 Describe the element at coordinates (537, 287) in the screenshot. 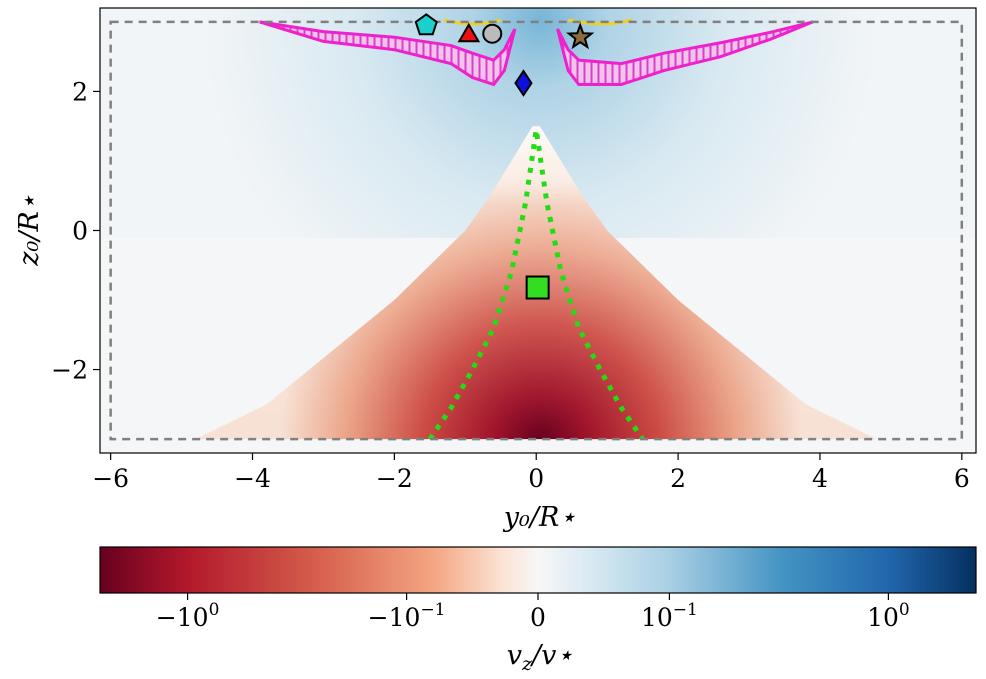

I see `square-marker` at that location.